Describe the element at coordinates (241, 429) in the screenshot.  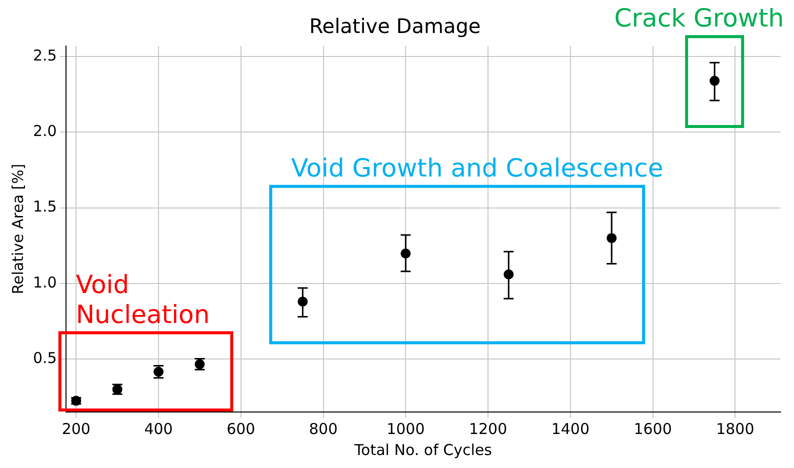
I see `x-tick-label: 600` at that location.